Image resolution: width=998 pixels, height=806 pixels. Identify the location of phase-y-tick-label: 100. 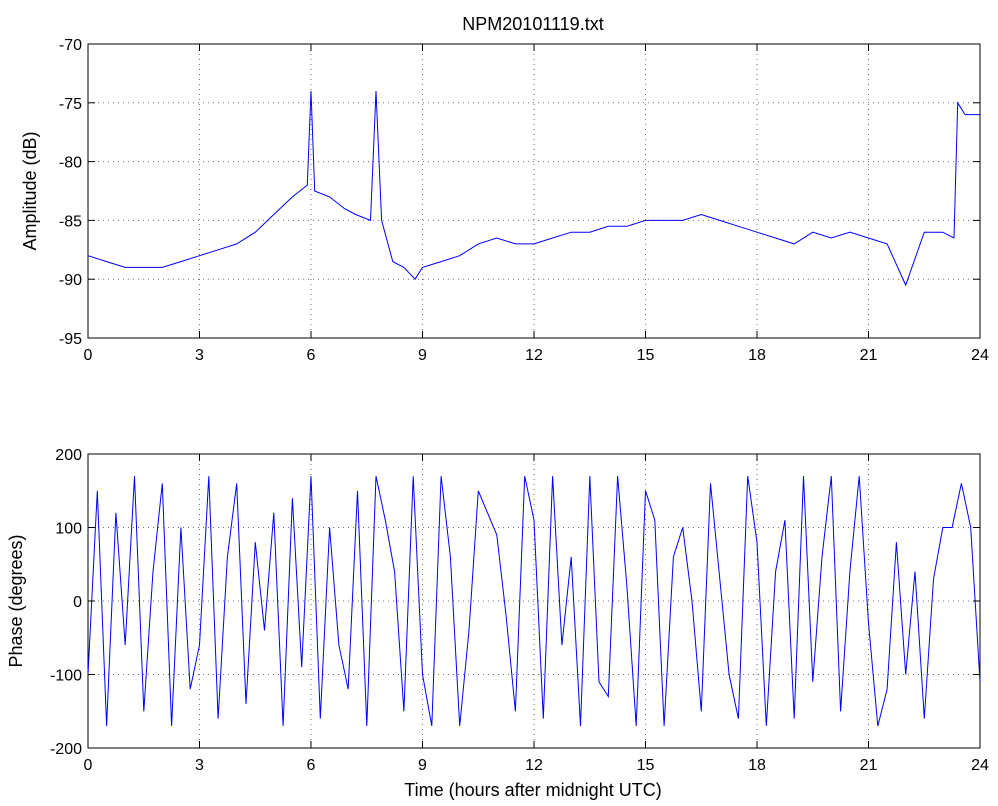
(68, 529).